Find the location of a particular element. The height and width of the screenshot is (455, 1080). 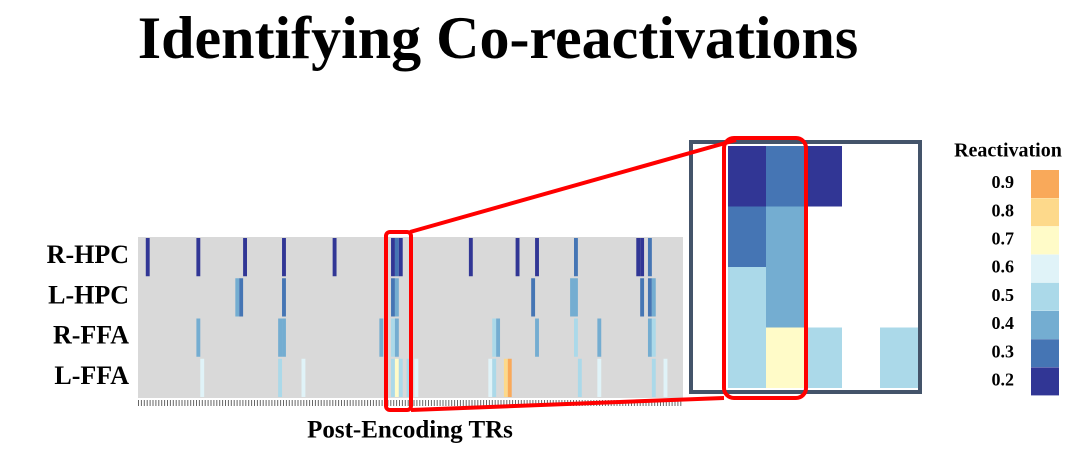

legend-label: 0.2 is located at coordinates (1003, 380).